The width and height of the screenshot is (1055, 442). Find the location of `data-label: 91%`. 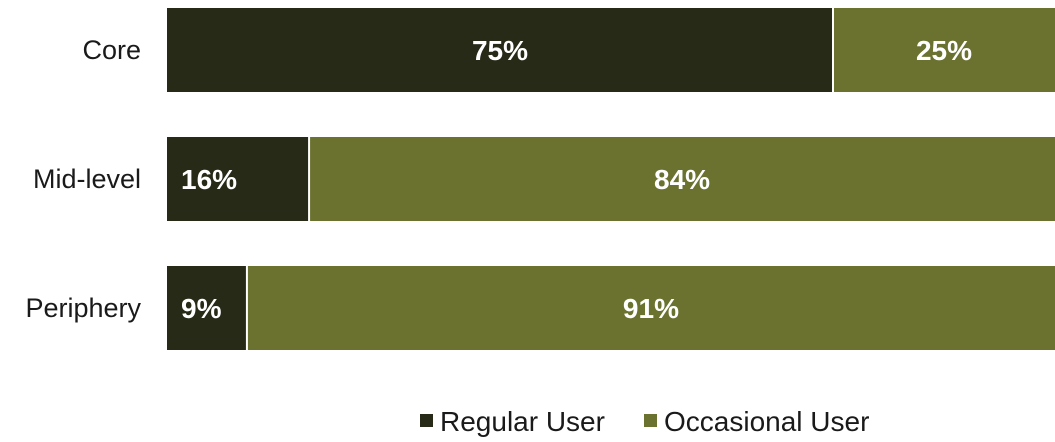

data-label: 91% is located at coordinates (651, 308).